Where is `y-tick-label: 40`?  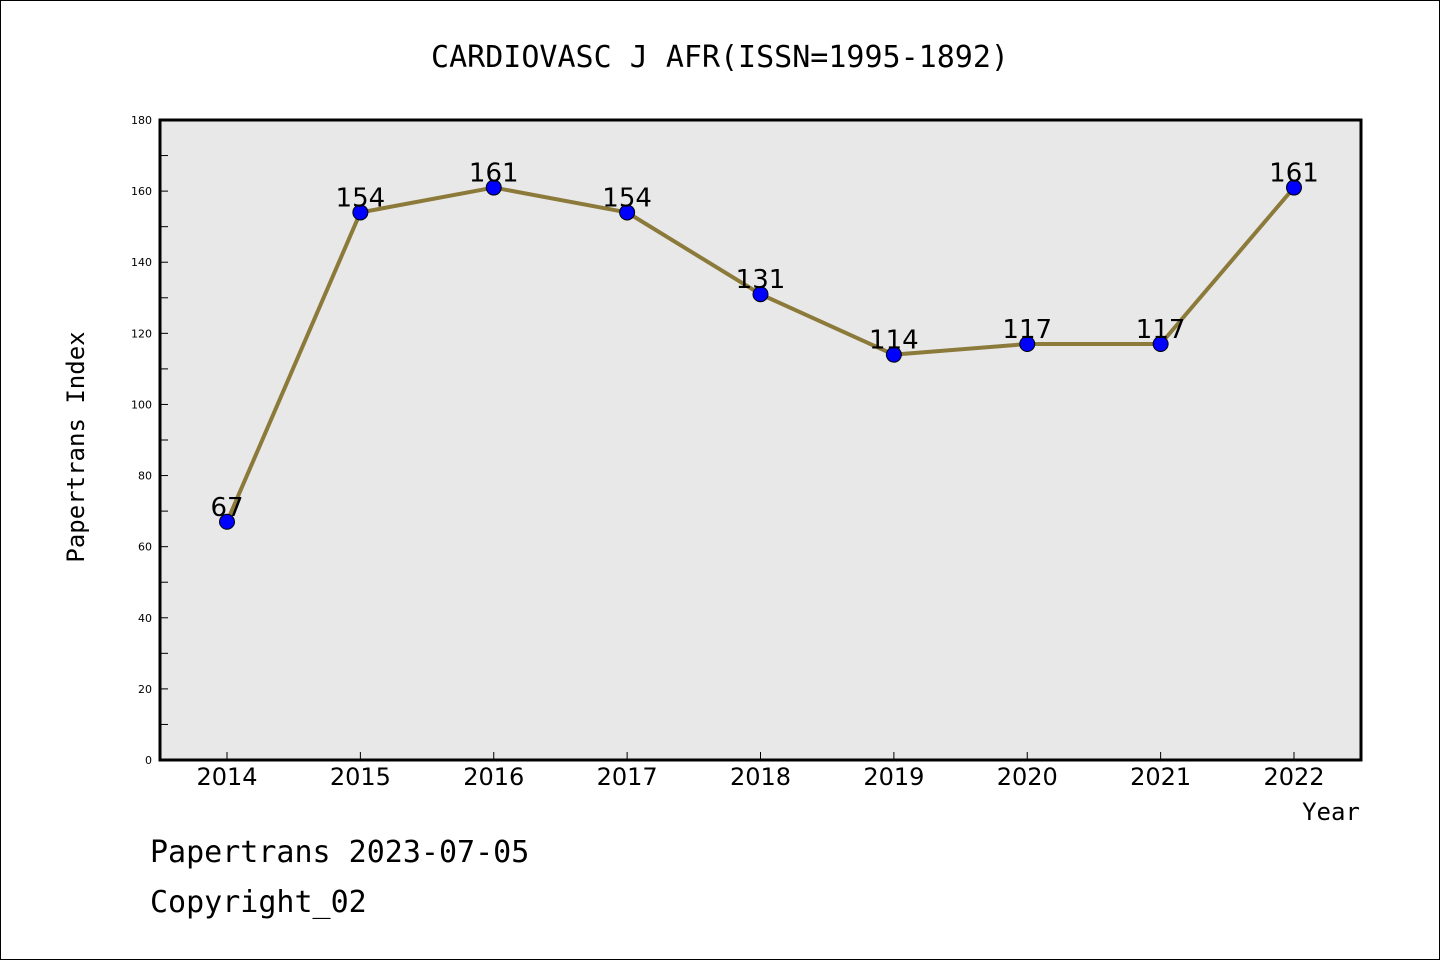
y-tick-label: 40 is located at coordinates (145, 618).